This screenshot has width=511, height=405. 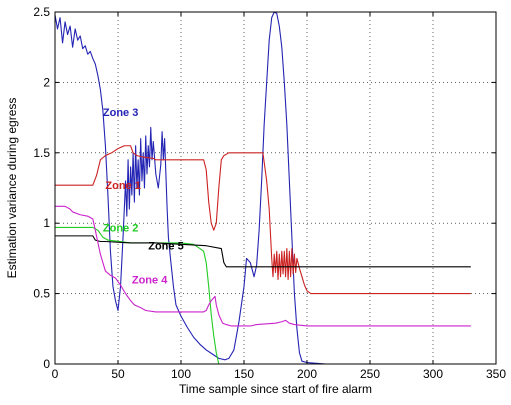 What do you see at coordinates (307, 374) in the screenshot?
I see `x-tick-label: 200` at bounding box center [307, 374].